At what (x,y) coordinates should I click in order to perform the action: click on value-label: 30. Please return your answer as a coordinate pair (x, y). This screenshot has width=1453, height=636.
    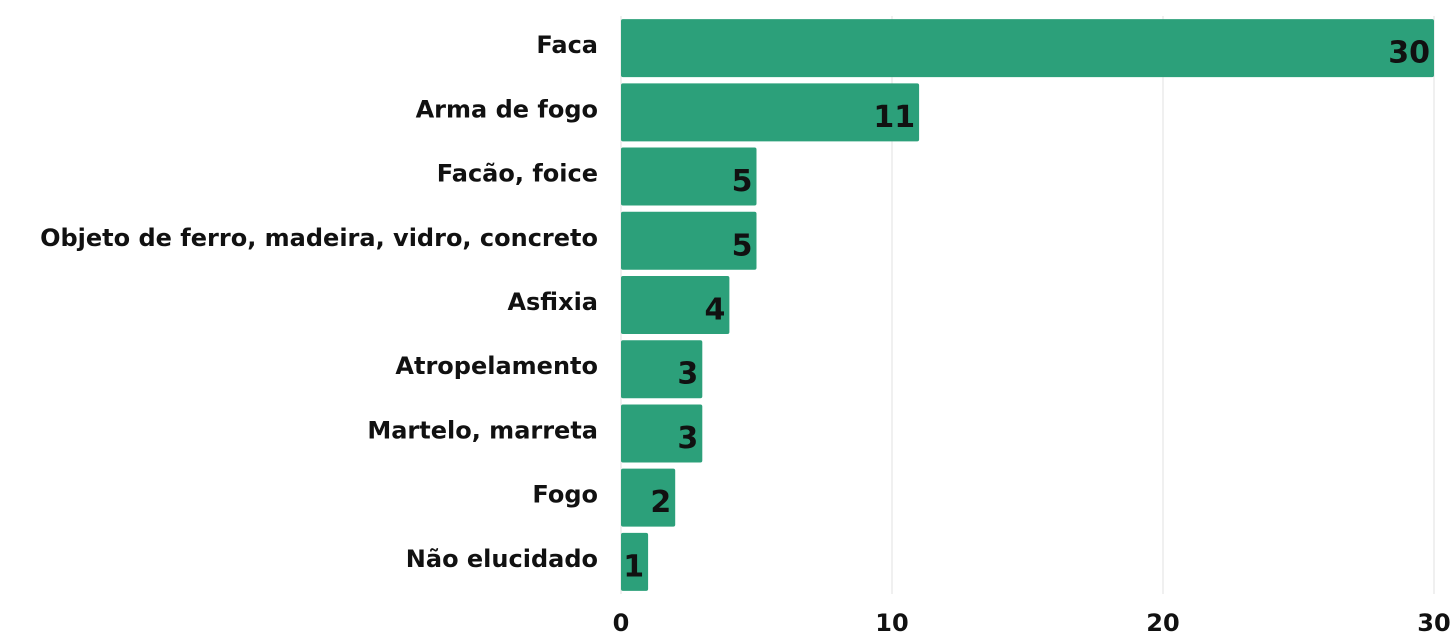
    Looking at the image, I should click on (1409, 53).